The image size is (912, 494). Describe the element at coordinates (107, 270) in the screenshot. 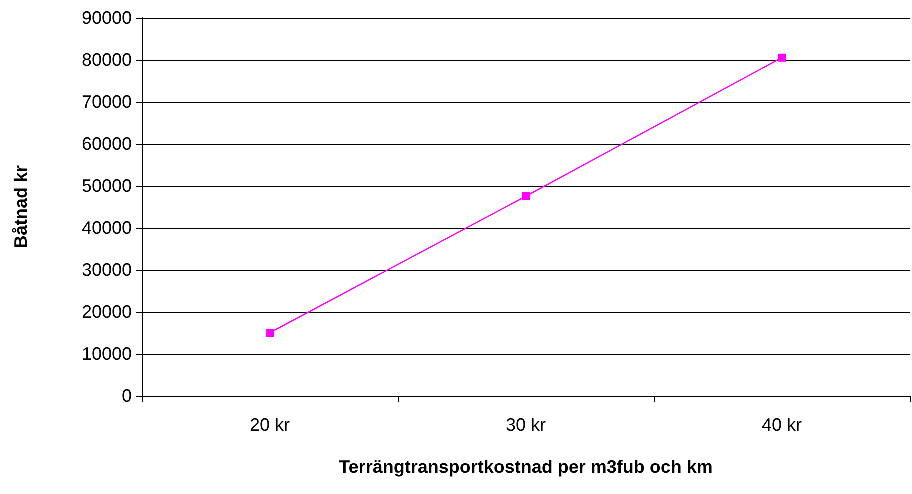

I see `y-tick-label: 30000` at that location.